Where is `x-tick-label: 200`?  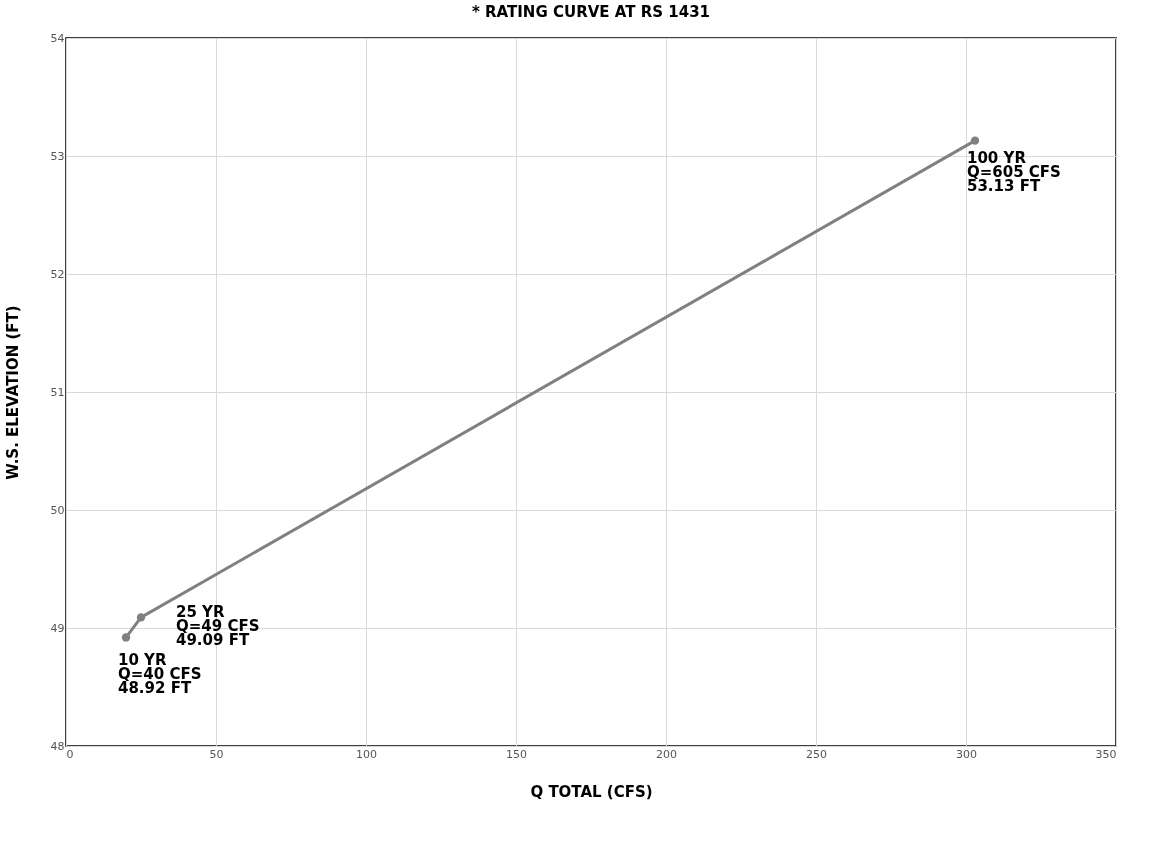 x-tick-label: 200 is located at coordinates (666, 754).